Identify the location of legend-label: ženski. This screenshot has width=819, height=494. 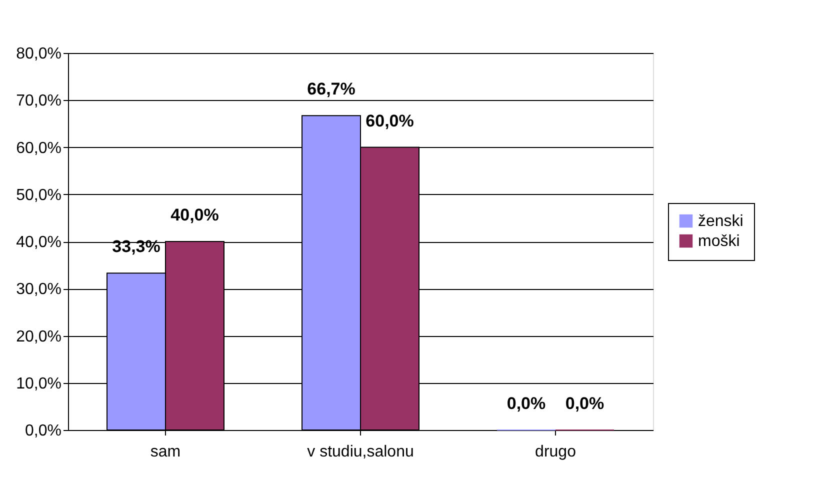
(721, 221).